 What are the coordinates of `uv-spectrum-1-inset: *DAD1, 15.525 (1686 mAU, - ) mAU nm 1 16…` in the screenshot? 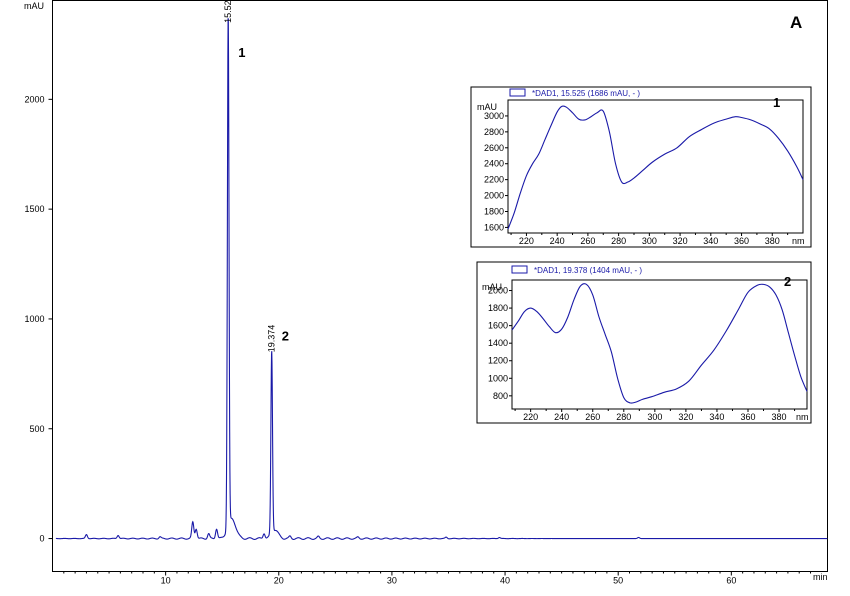 It's located at (641, 167).